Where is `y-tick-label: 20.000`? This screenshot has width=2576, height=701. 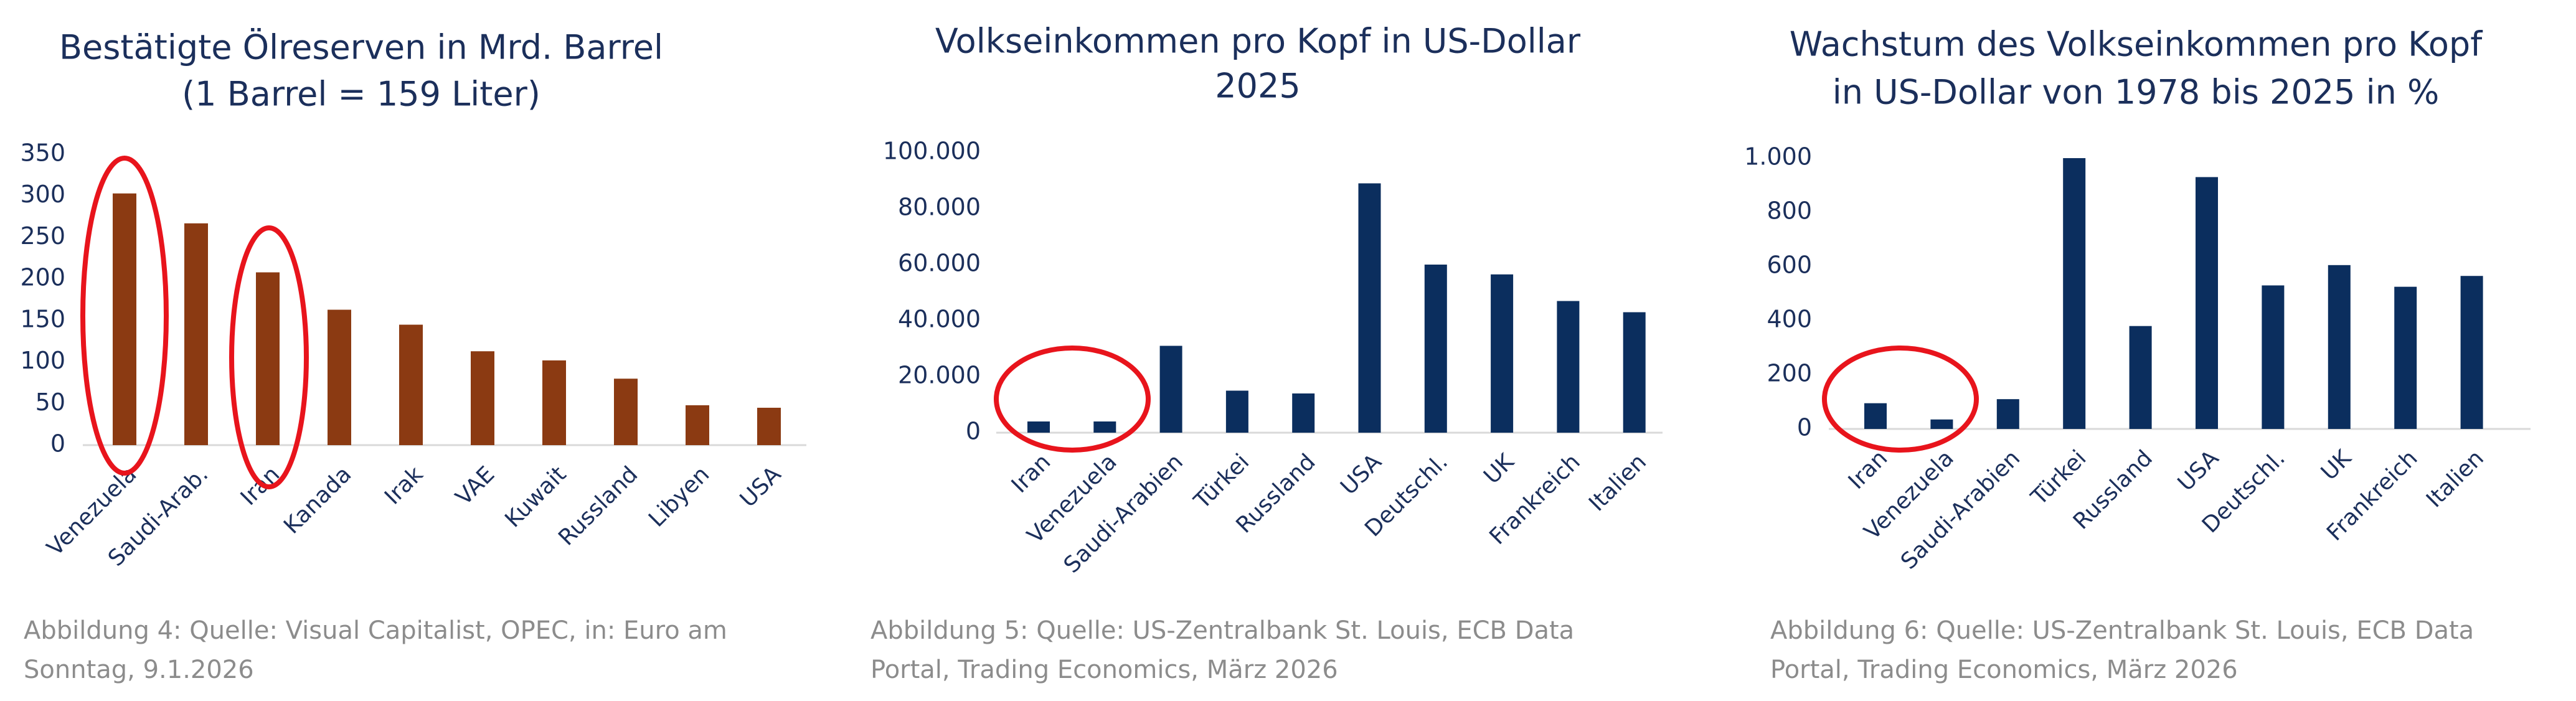 y-tick-label: 20.000 is located at coordinates (939, 375).